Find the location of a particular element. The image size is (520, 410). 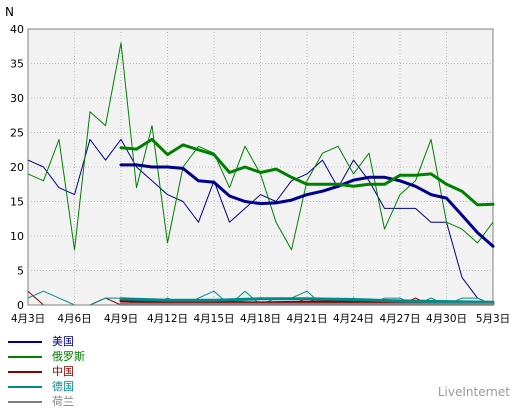

y-tick-label: 0 is located at coordinates (20, 305).